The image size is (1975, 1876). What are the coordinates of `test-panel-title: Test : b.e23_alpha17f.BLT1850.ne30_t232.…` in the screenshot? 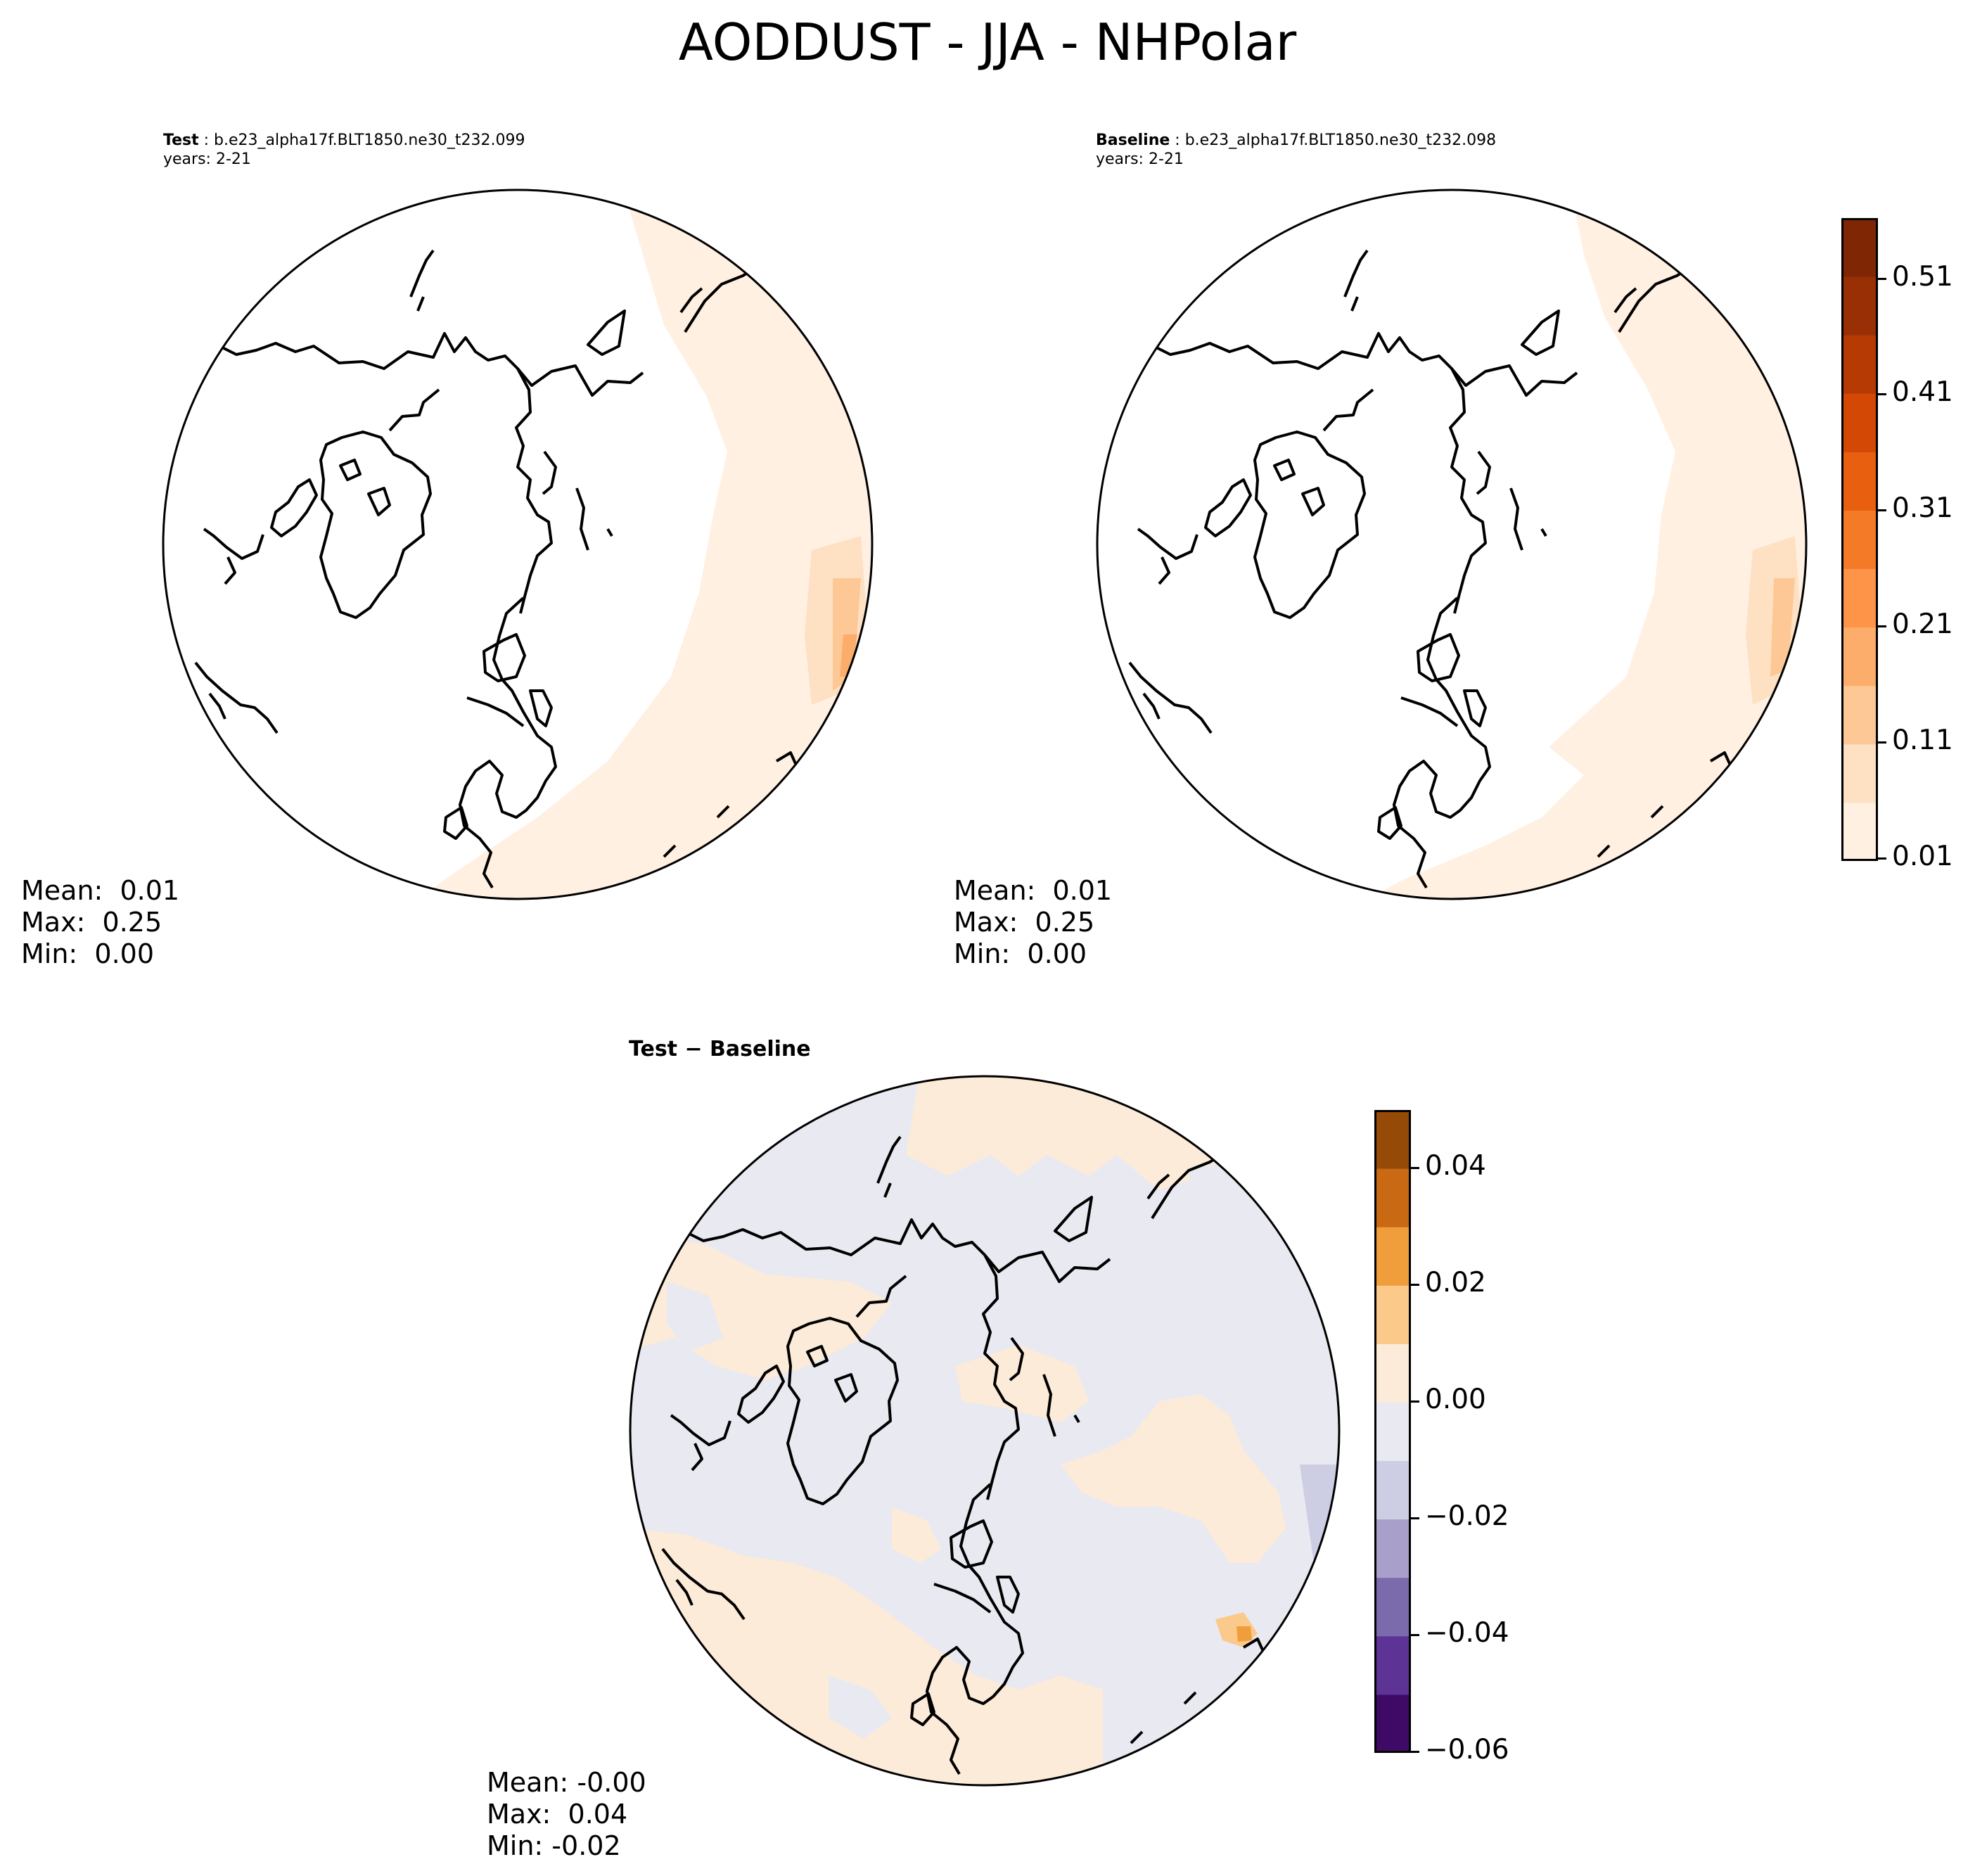 It's located at (344, 150).